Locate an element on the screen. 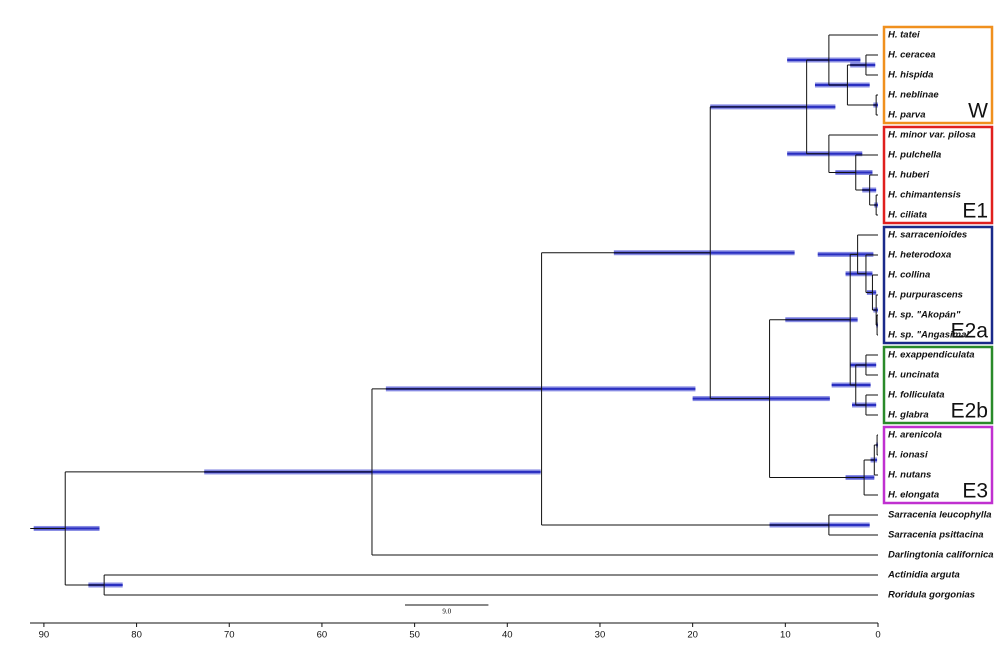 The height and width of the screenshot is (672, 1000). leaf-label: H. collina is located at coordinates (909, 275).